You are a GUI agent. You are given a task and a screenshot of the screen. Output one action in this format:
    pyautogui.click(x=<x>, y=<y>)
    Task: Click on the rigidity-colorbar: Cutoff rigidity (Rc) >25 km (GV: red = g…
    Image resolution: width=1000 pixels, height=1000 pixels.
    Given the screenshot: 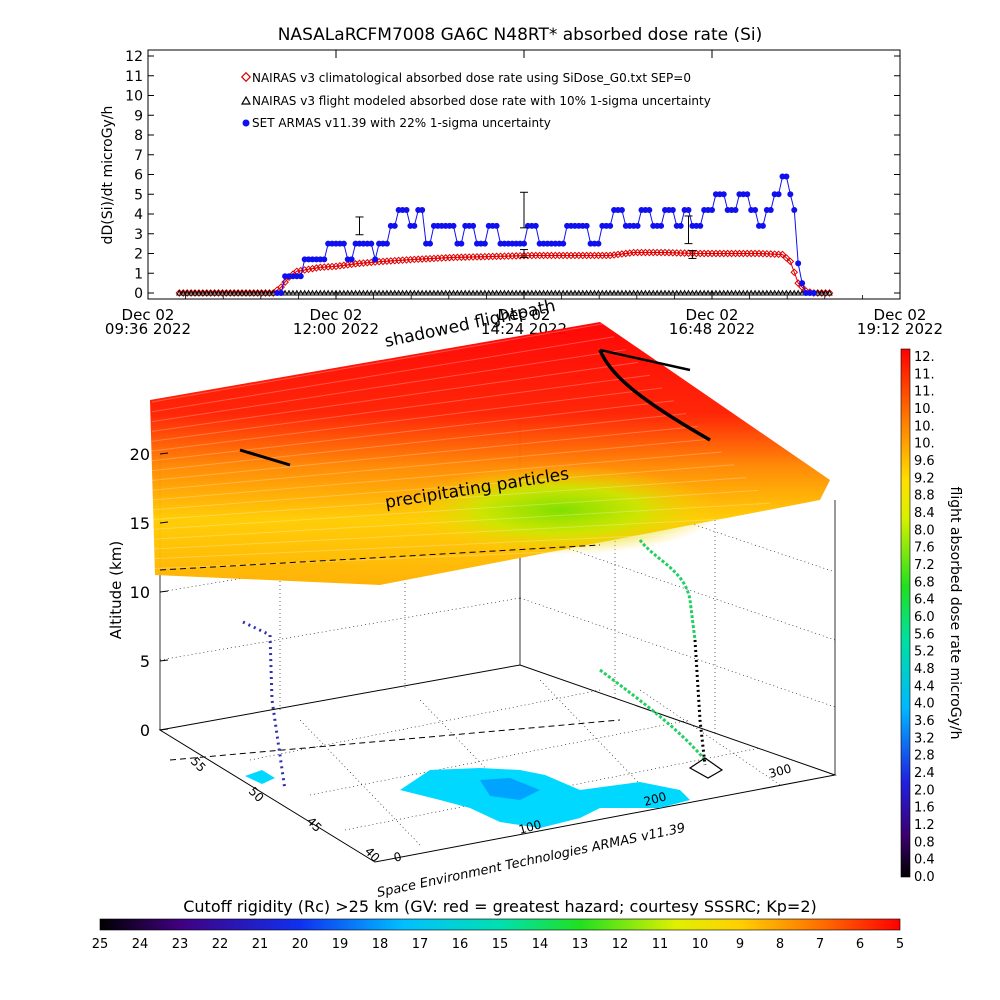 What is the action you would take?
    pyautogui.click(x=498, y=924)
    